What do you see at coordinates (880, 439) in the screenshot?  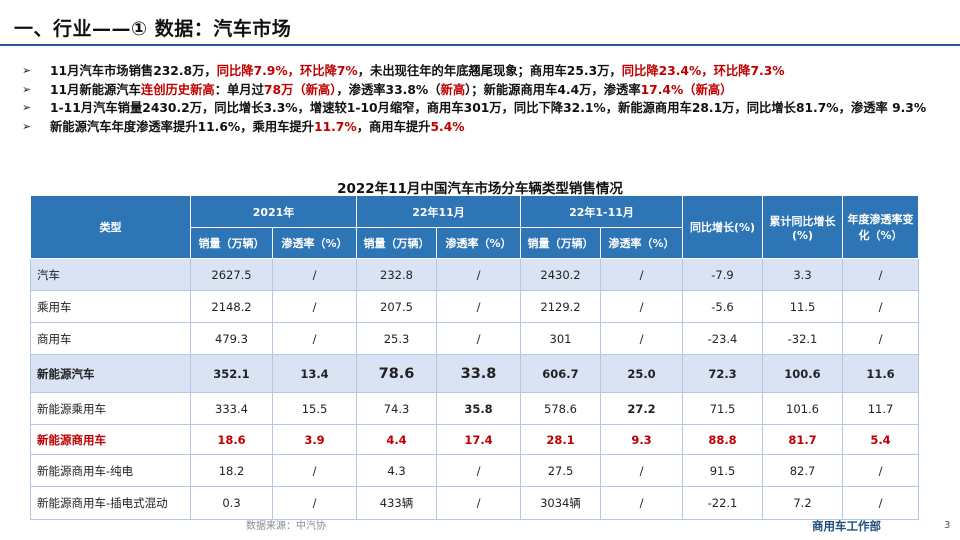 I see `cell: 5.4` at bounding box center [880, 439].